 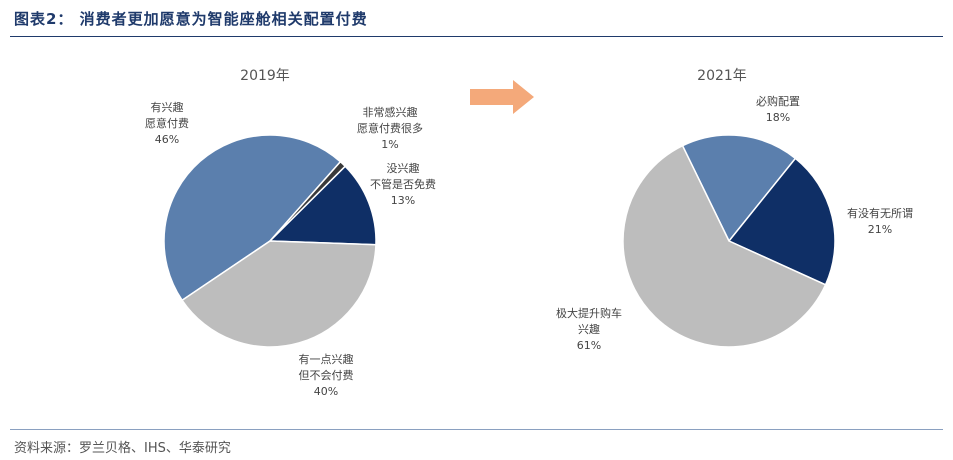 What do you see at coordinates (191, 19) in the screenshot?
I see `page-title: 图表2： 消费者更加愿意为智能座舱相关配置付费` at bounding box center [191, 19].